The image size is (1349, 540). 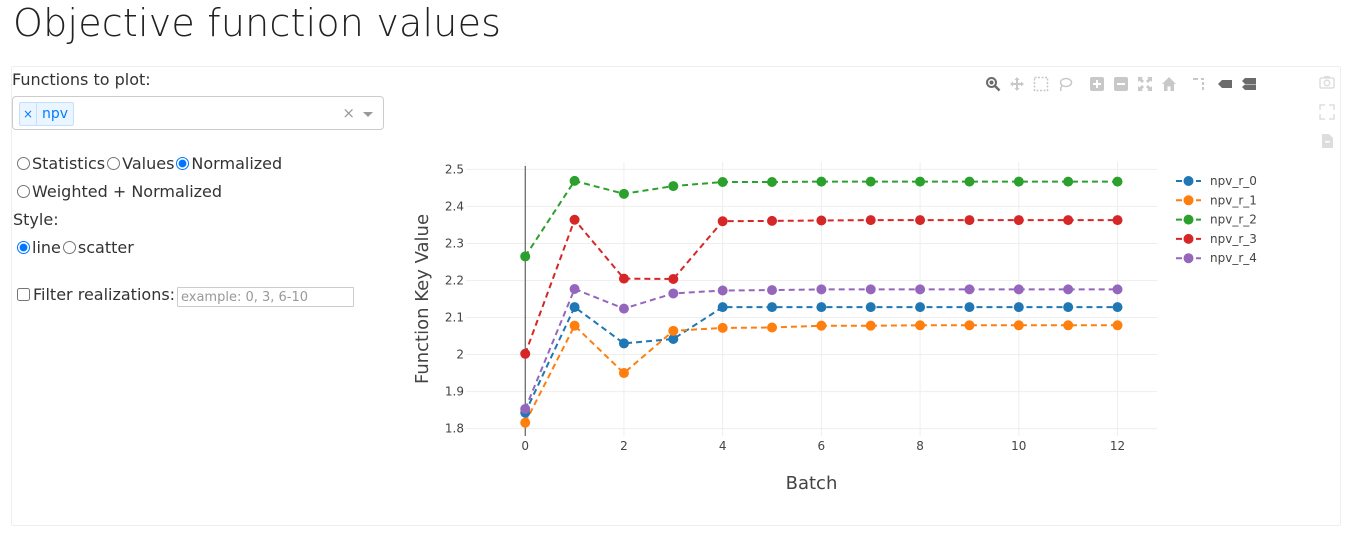 I want to click on zoom-in-icon, so click(x=1097, y=84).